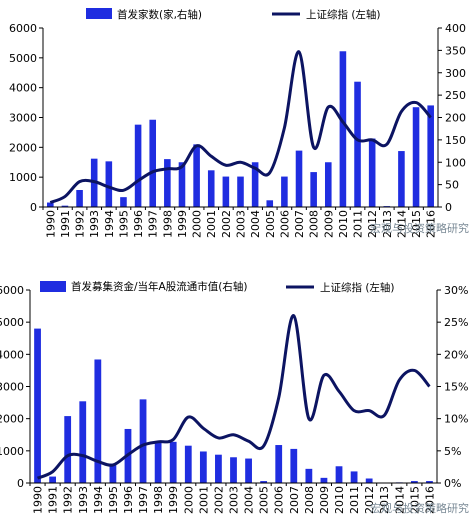  I want to click on chart-1-right-ticks: 0 50 100 150 200 250 300 350 400, so click(452, 118).